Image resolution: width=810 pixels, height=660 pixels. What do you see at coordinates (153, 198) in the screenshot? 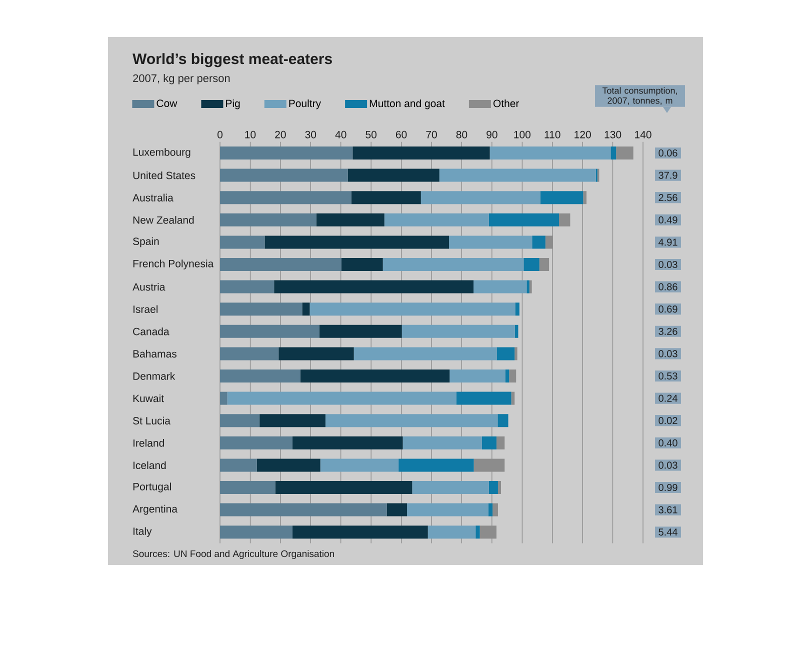
I see `y-tick-label: Australia` at bounding box center [153, 198].